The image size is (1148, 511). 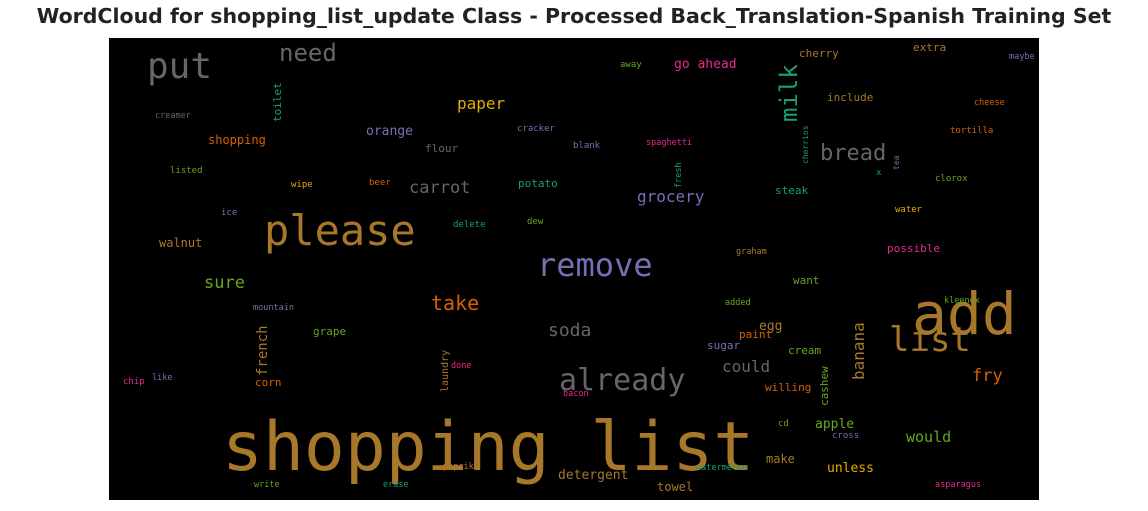 What do you see at coordinates (879, 173) in the screenshot?
I see `word-x: x` at bounding box center [879, 173].